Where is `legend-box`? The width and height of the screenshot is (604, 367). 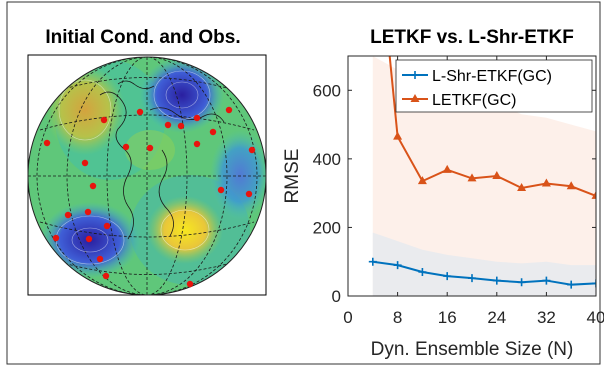
legend-box is located at coordinates (494, 86).